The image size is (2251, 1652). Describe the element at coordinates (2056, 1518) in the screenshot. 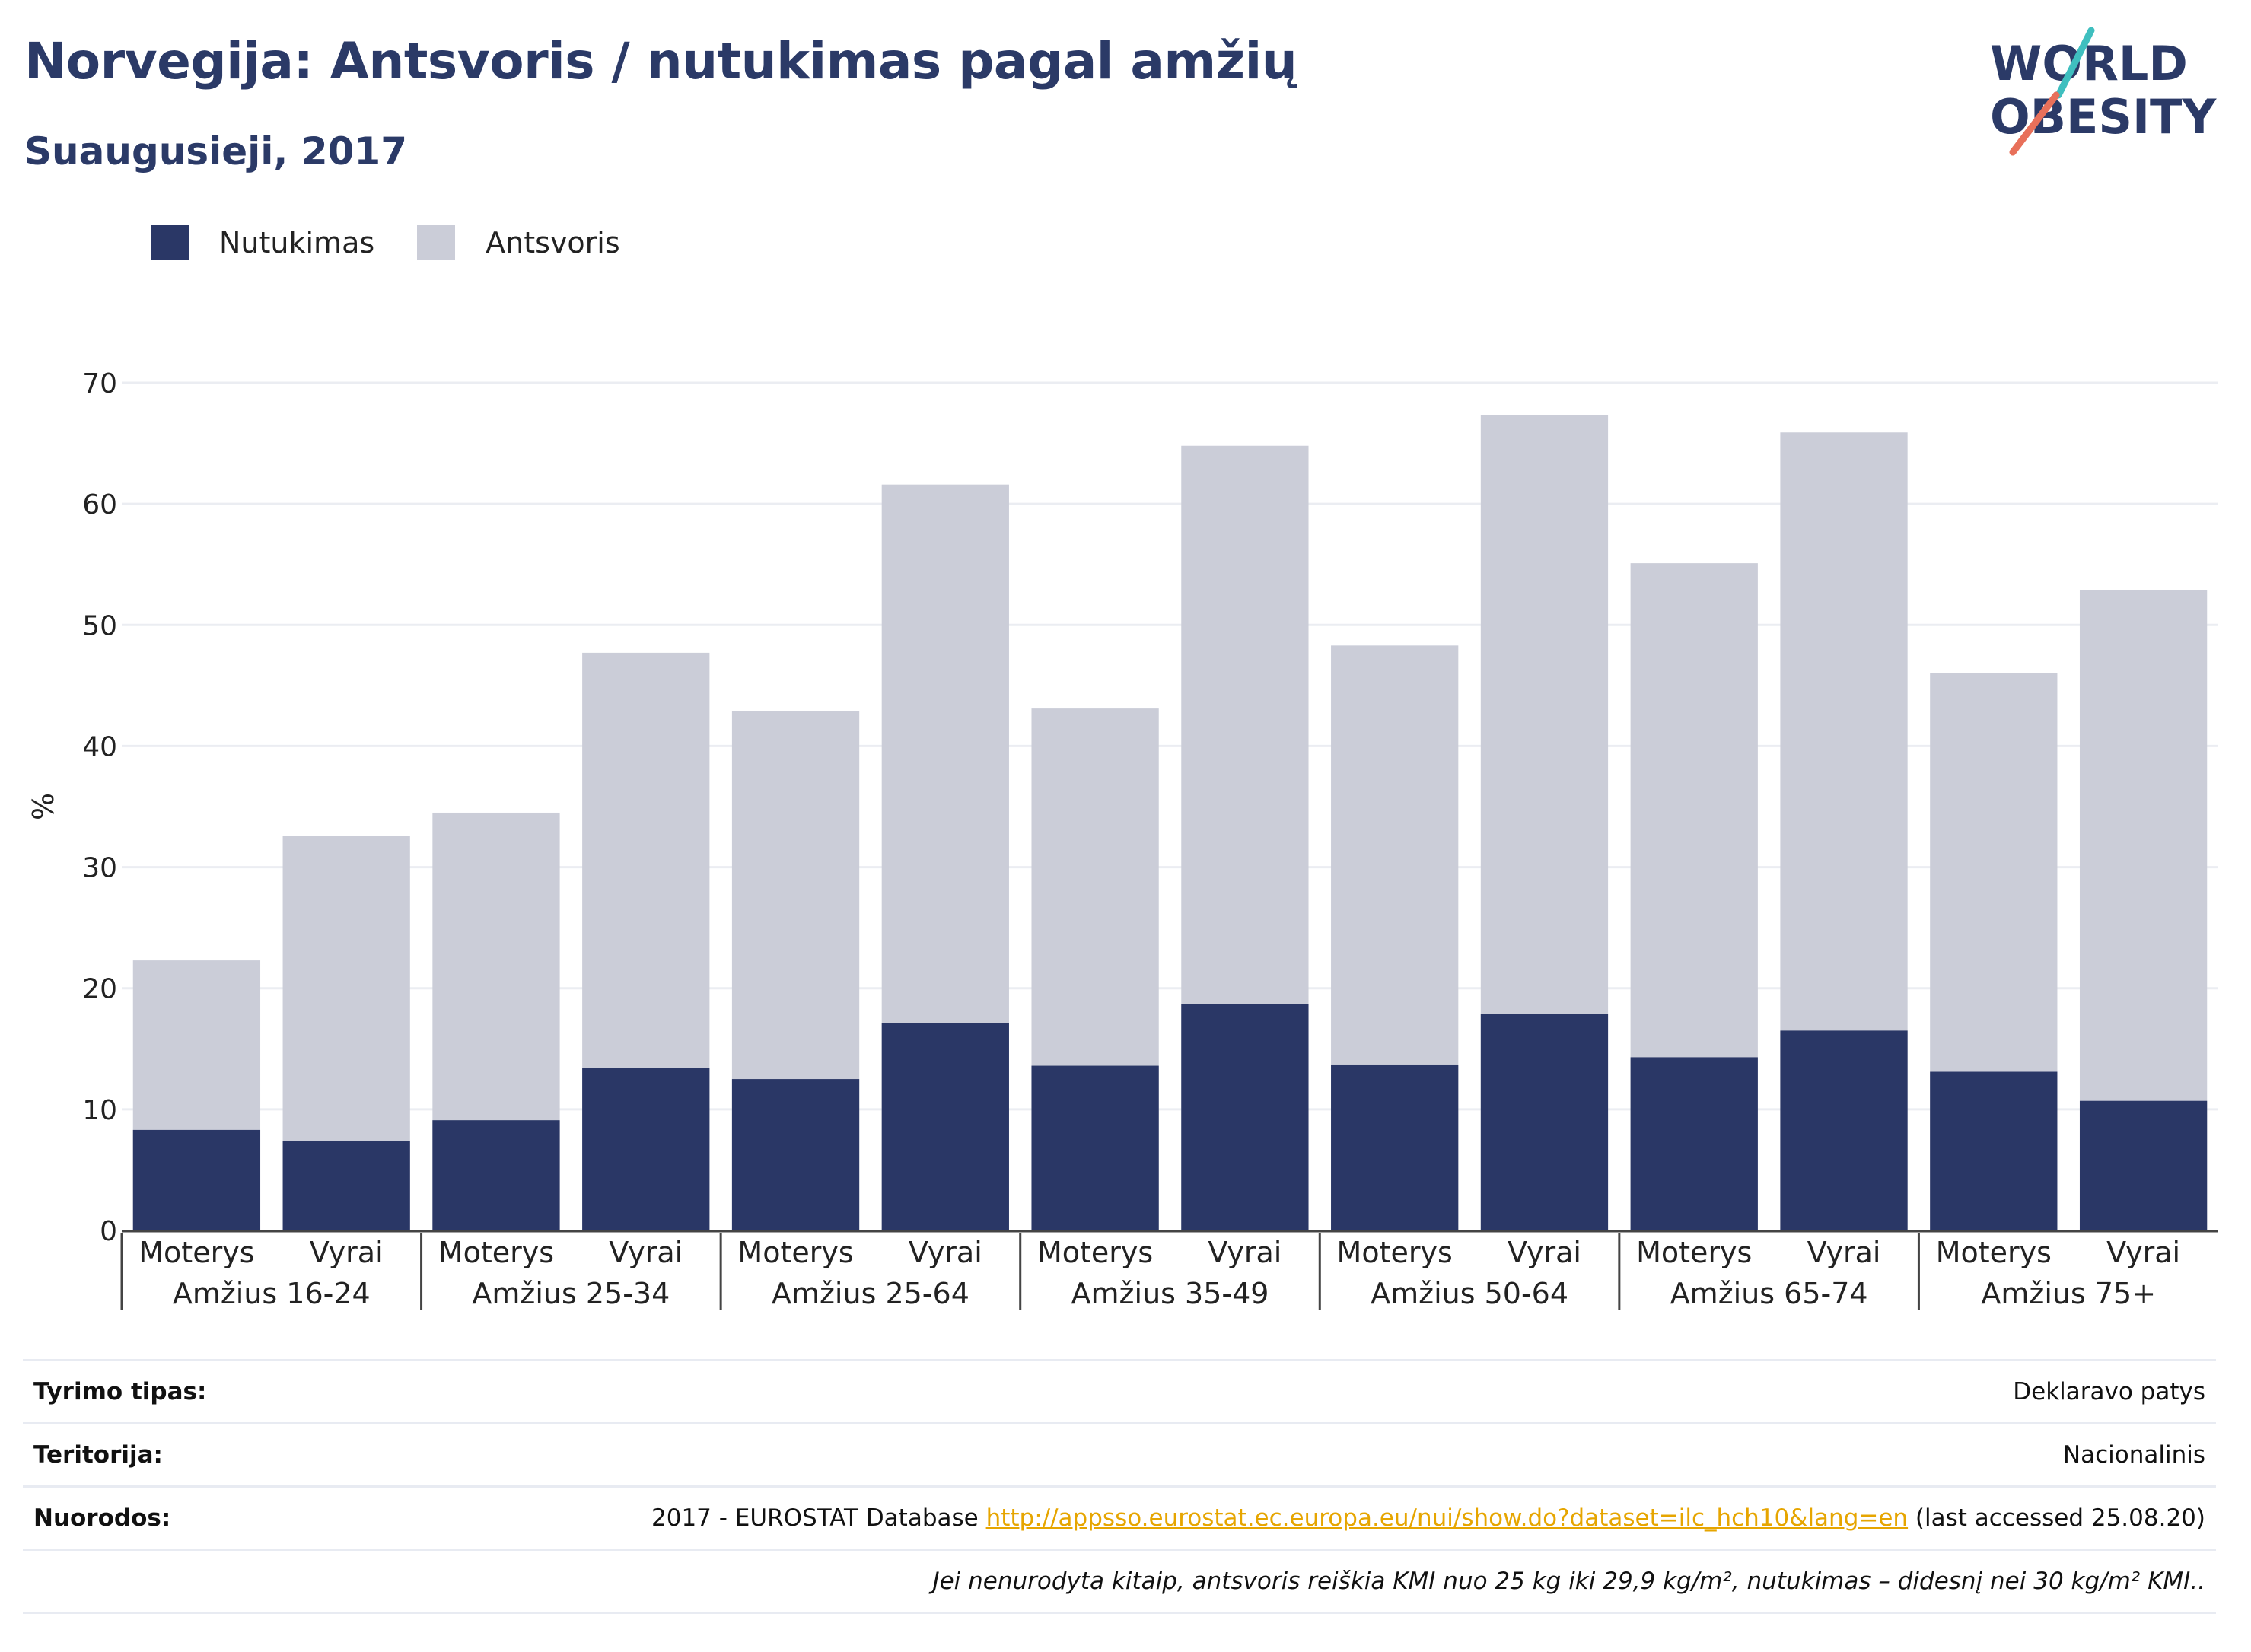

I see `references-suffix: (last accessed 25.08.20)` at that location.